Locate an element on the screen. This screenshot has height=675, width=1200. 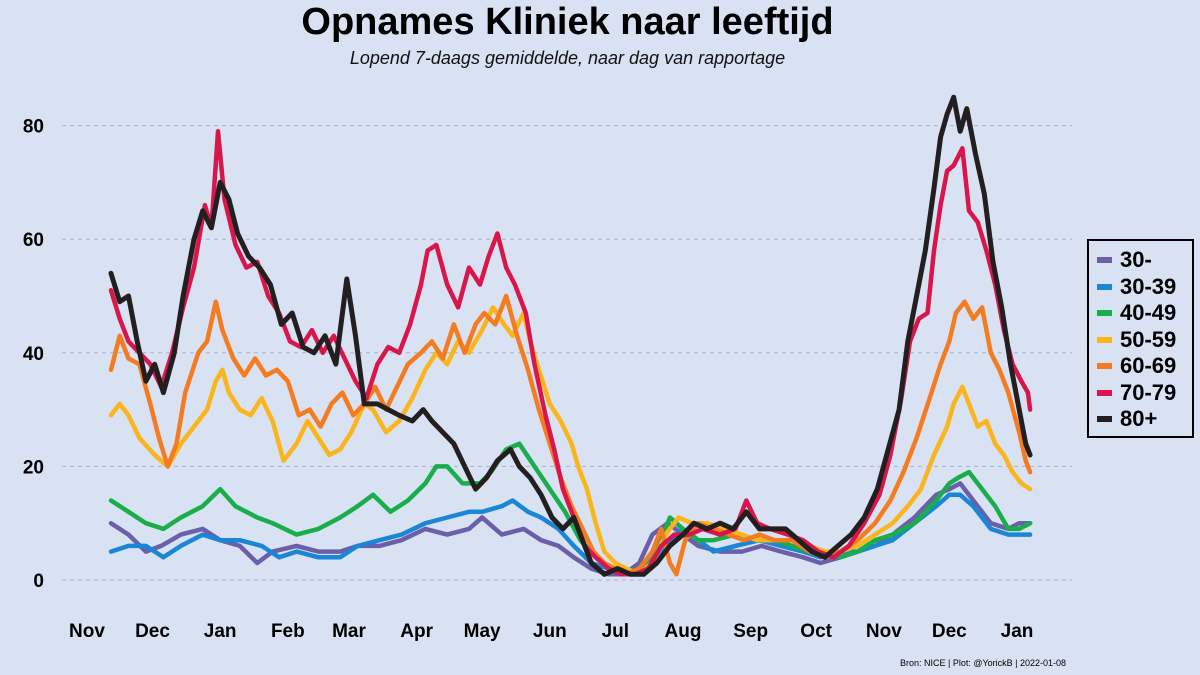
x-tick-label: Oct is located at coordinates (816, 631).